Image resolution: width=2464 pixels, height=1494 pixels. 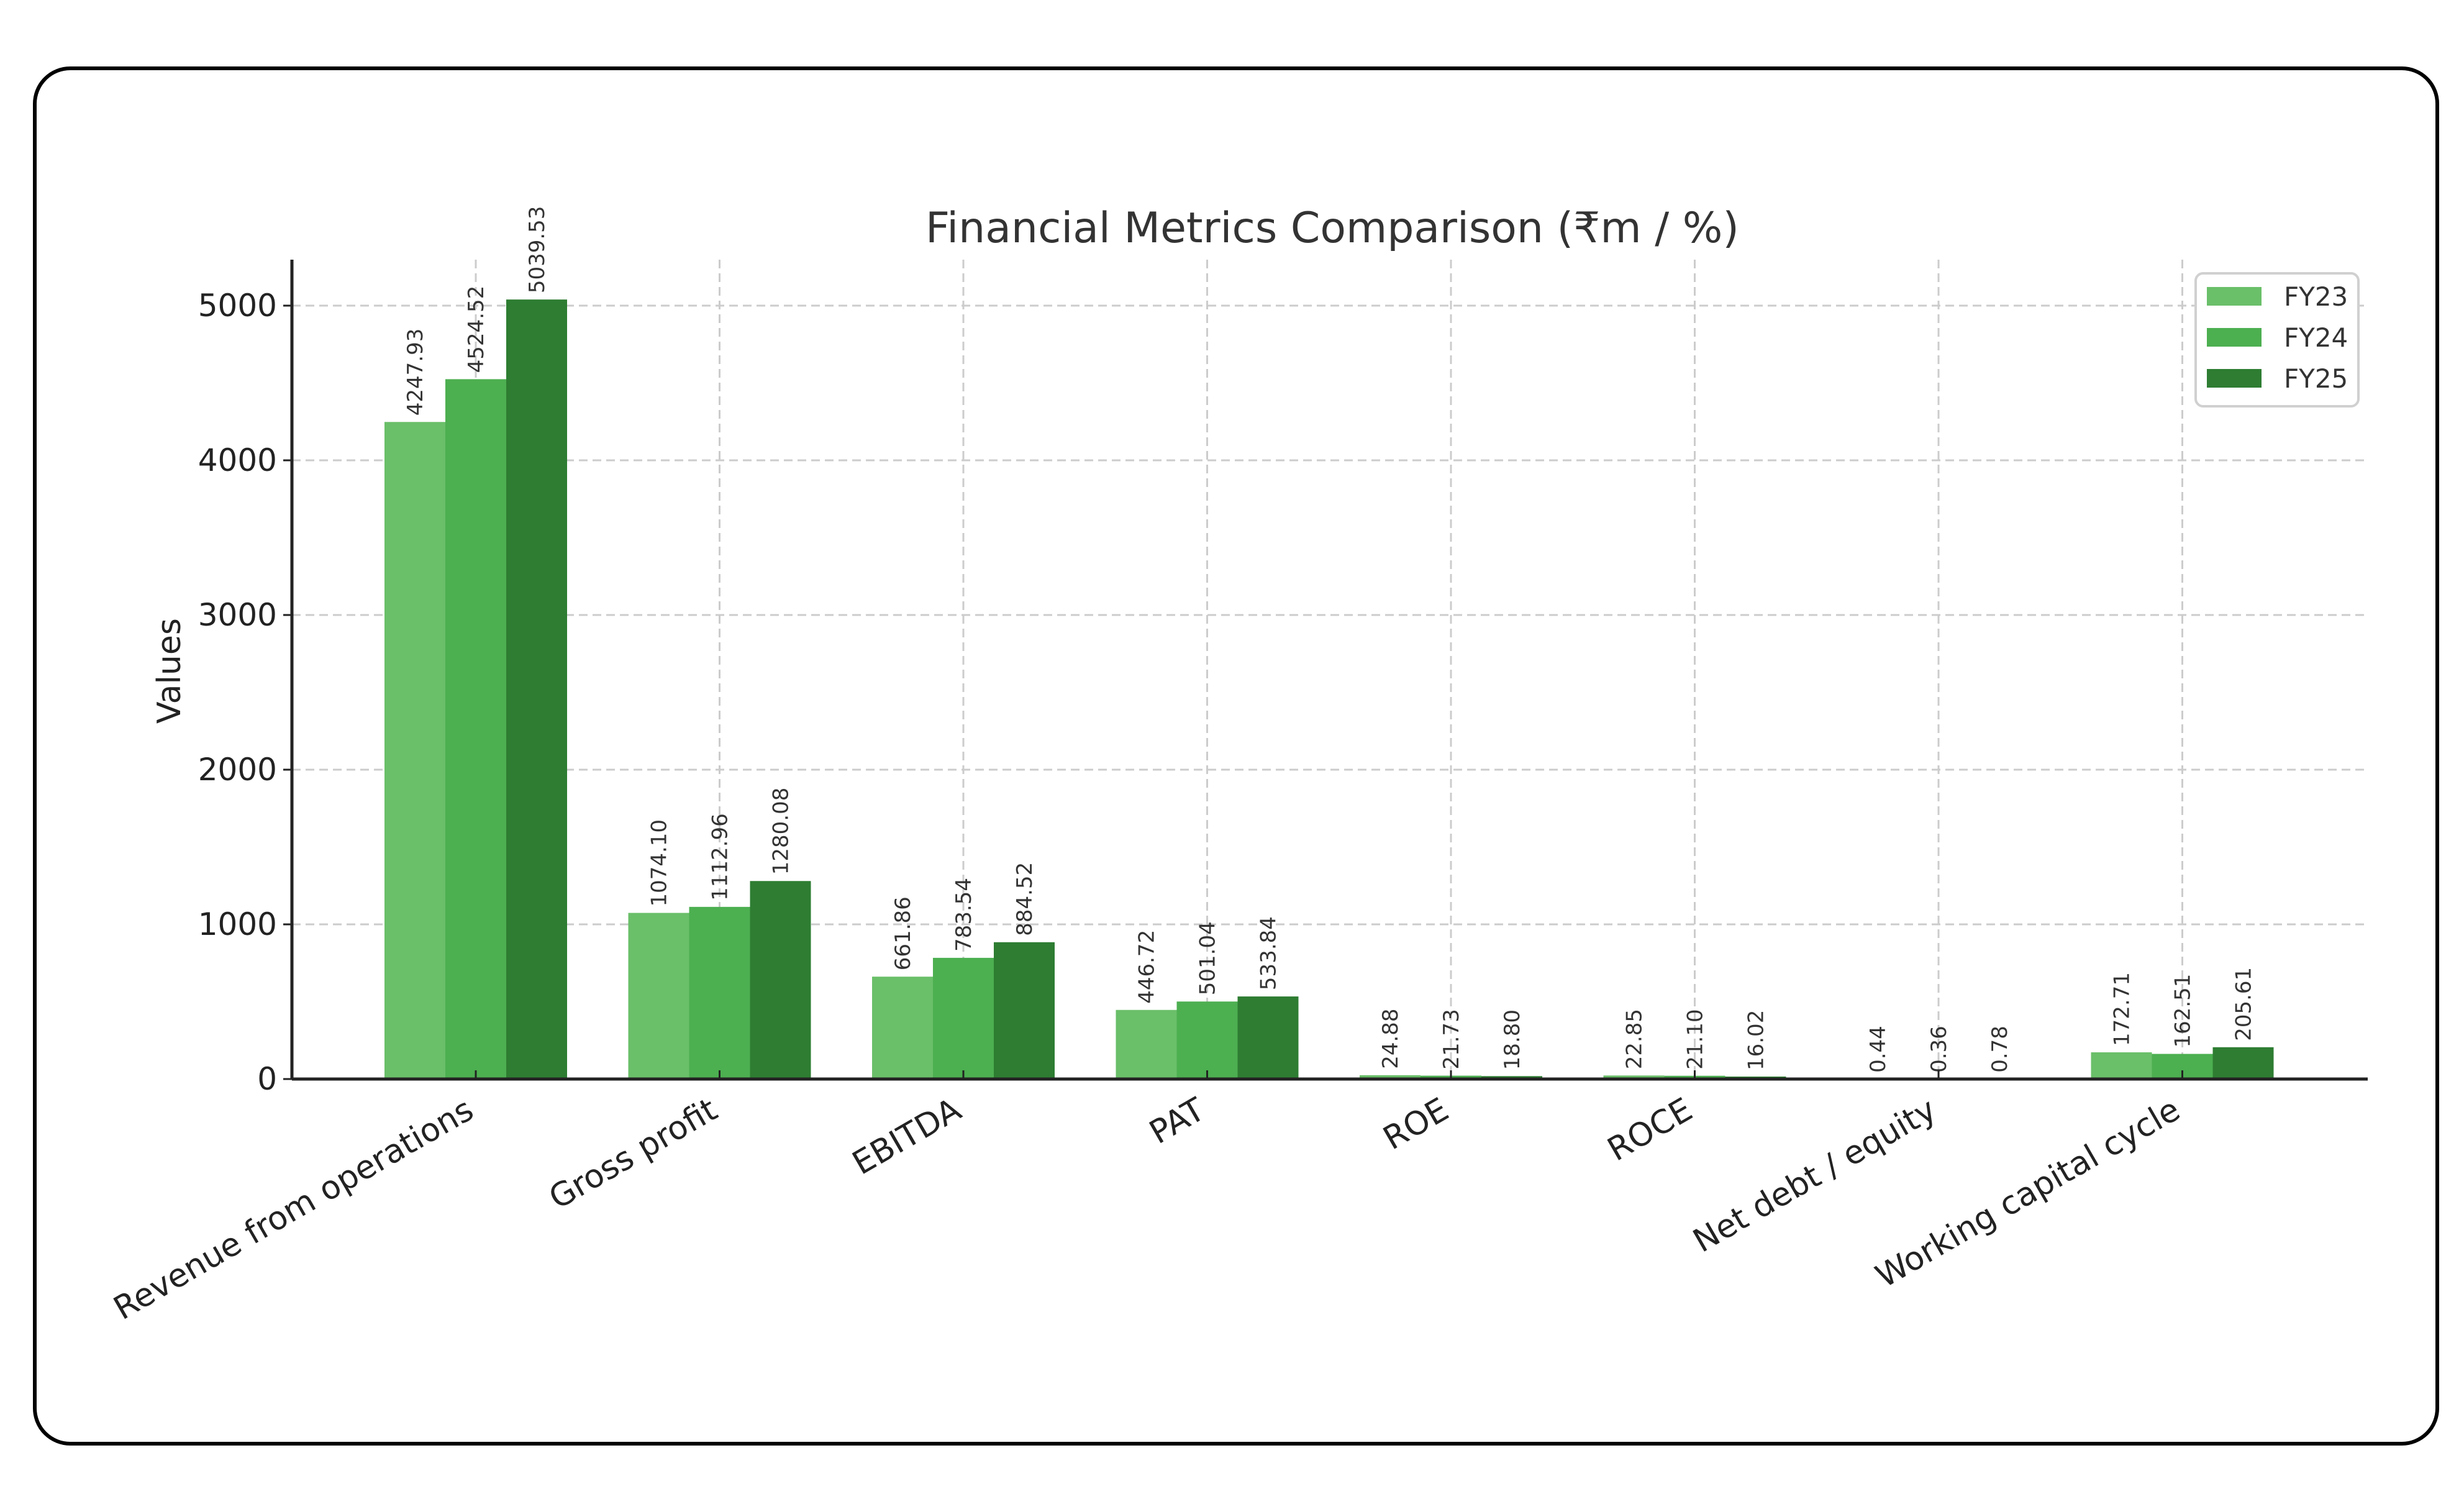 I want to click on x-tick-label: Gross profit, so click(x=633, y=1154).